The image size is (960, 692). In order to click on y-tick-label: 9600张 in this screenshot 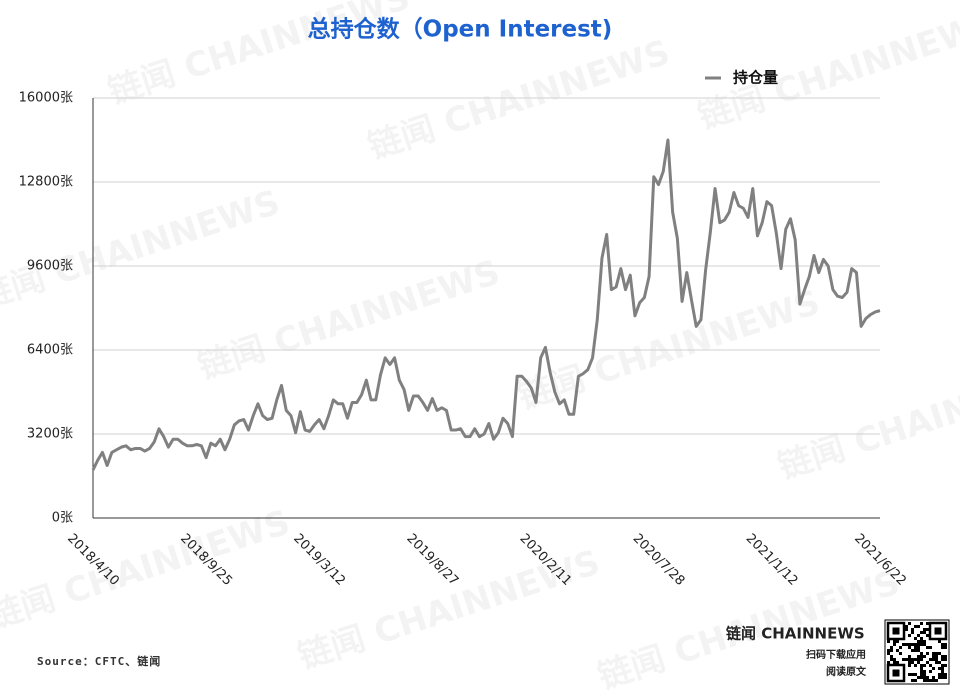, I will do `click(50, 266)`.